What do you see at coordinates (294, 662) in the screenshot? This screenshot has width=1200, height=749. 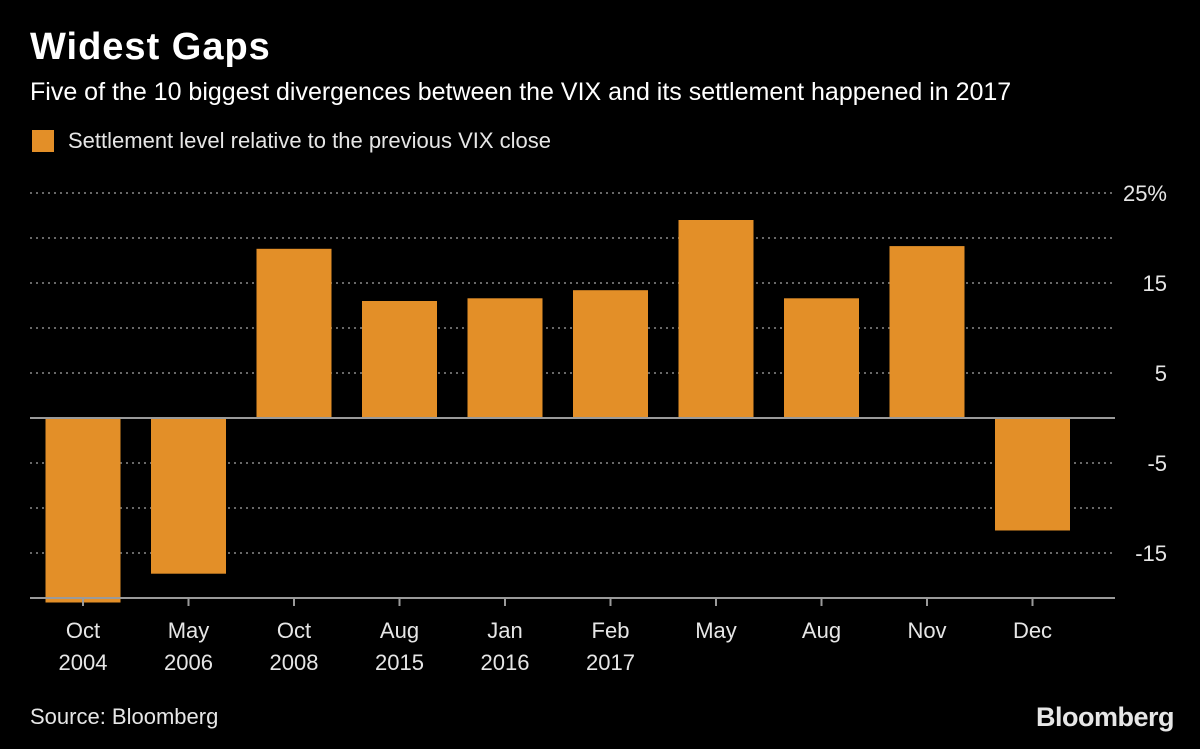 I see `x-tick-label-year: 2008` at bounding box center [294, 662].